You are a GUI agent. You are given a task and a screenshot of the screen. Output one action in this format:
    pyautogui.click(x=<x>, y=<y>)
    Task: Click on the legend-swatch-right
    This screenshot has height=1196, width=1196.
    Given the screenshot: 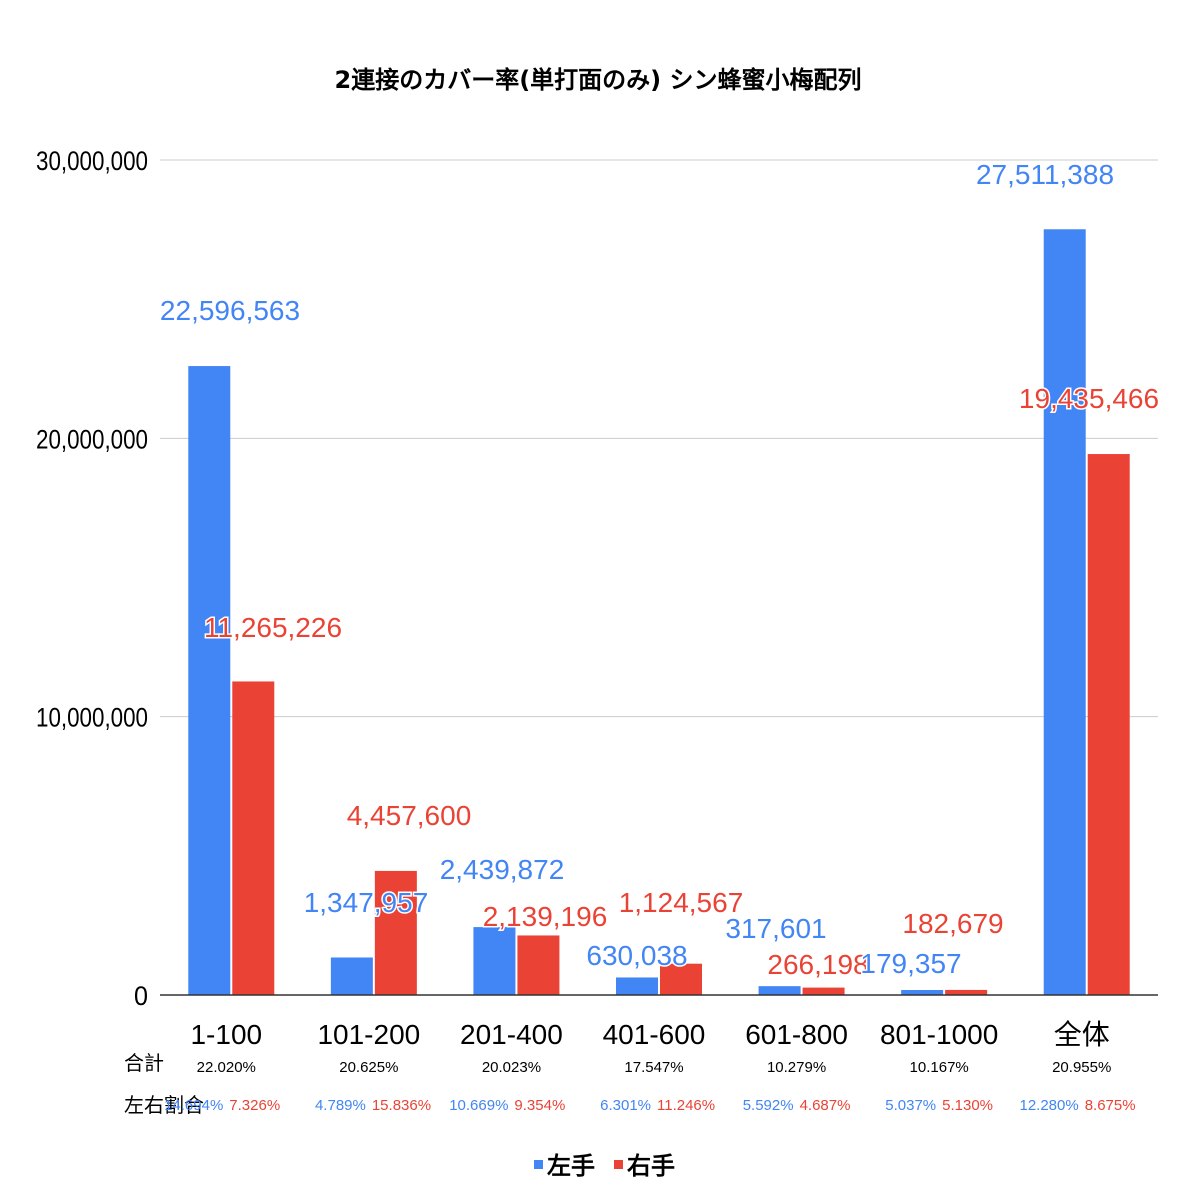 What is the action you would take?
    pyautogui.click(x=618, y=1164)
    